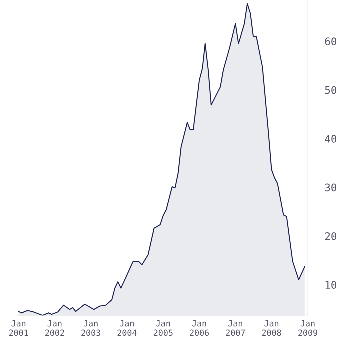  I want to click on x-tick-label: Jan 2002, so click(55, 328).